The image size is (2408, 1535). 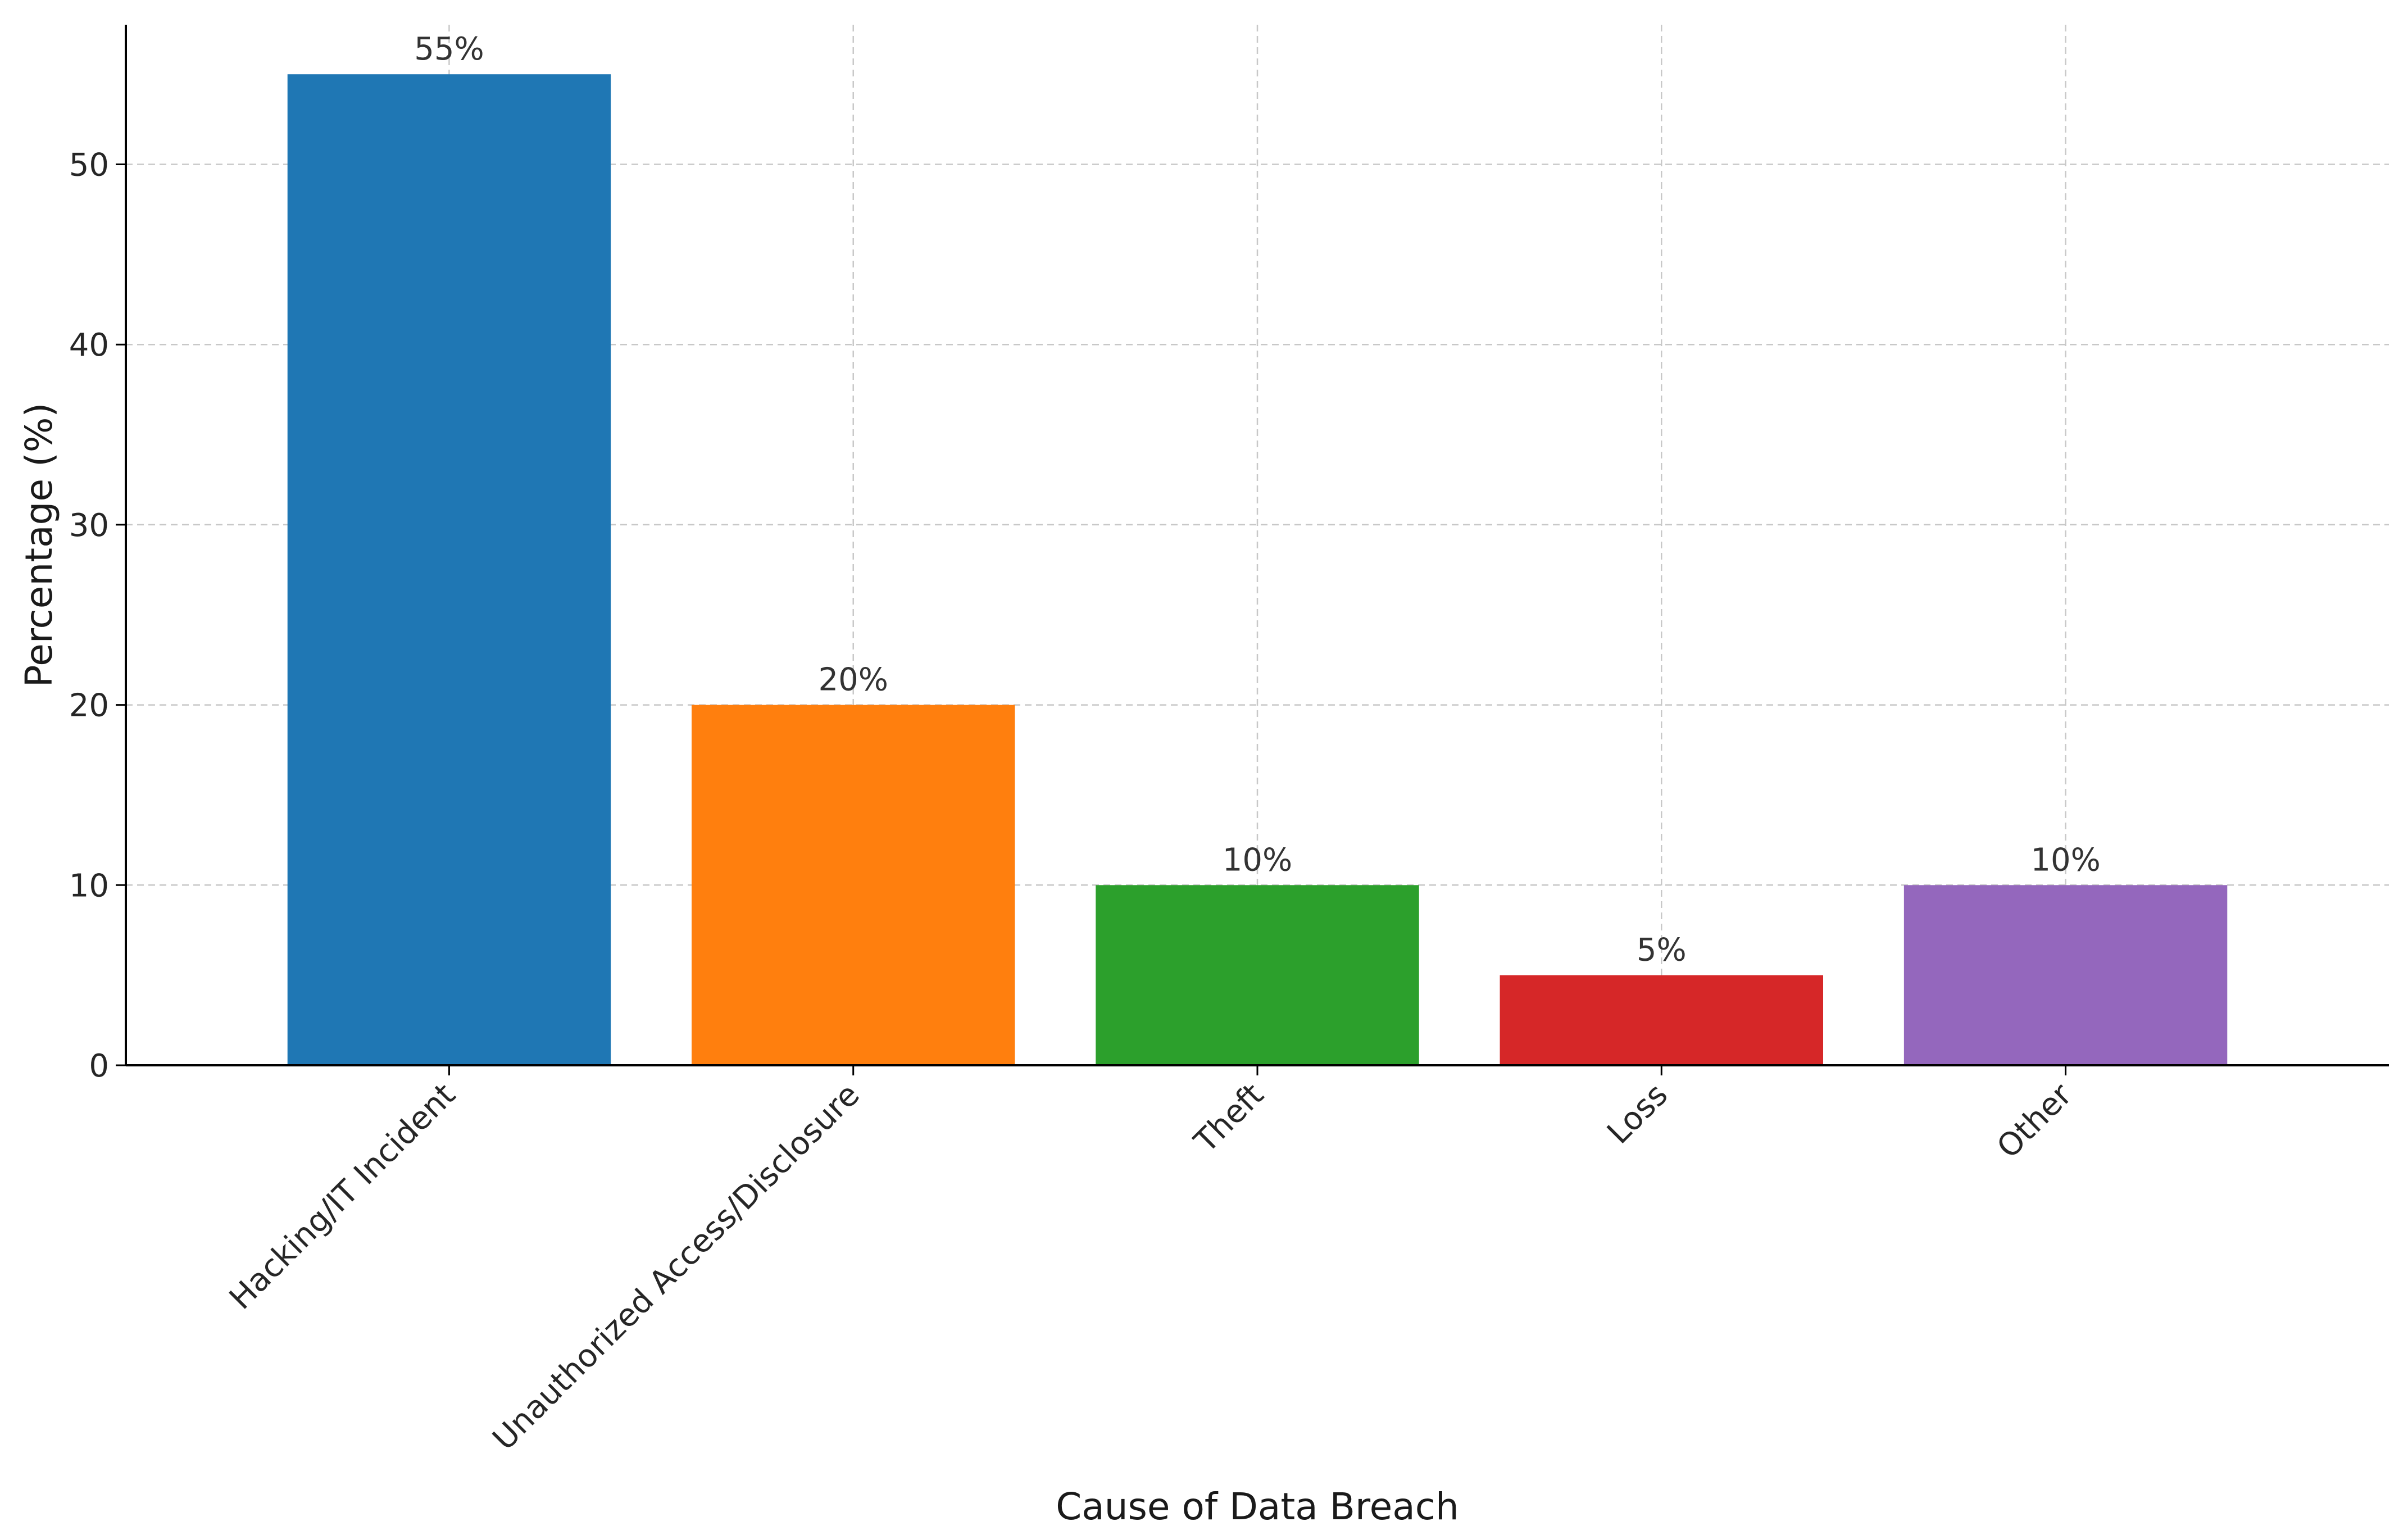 I want to click on y-axis-title: Percentage (%), so click(x=39, y=545).